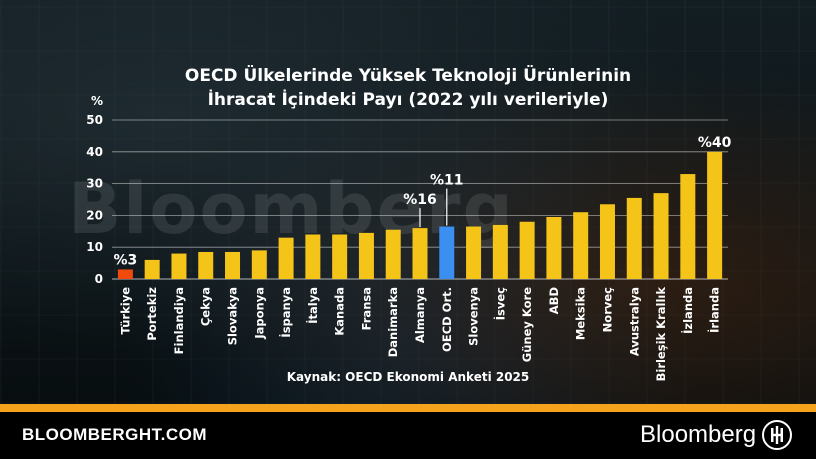  I want to click on x-tick-label: ABD, so click(554, 300).